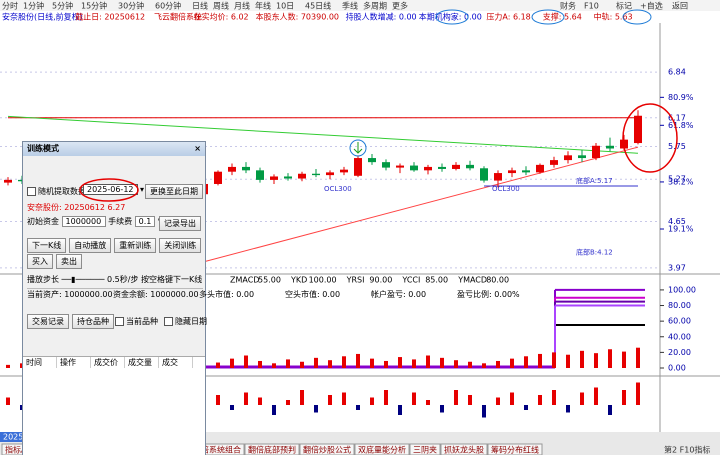 The width and height of the screenshot is (720, 455). I want to click on trade-table: 时间 操作 成交价 成交量 成交, so click(114, 405).